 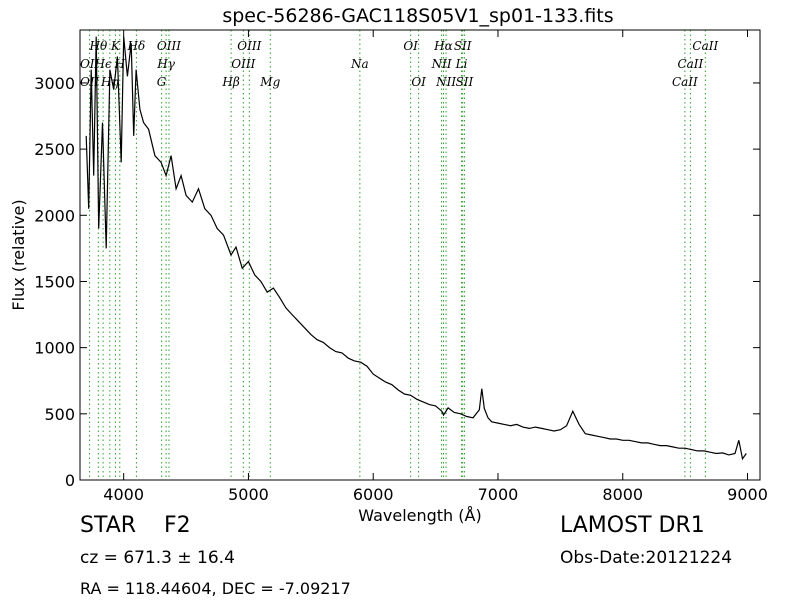 I want to click on object-class: STAR F2, so click(x=135, y=525).